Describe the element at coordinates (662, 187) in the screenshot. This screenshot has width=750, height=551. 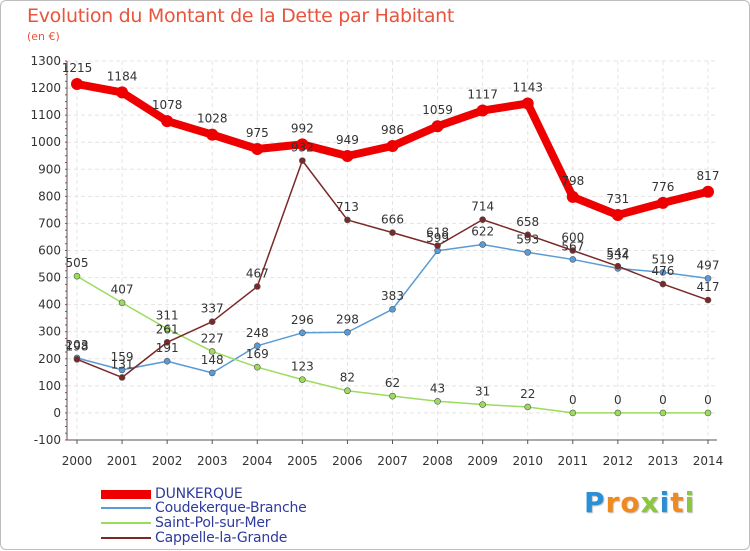
I see `data-label-dunkerque: 776` at that location.